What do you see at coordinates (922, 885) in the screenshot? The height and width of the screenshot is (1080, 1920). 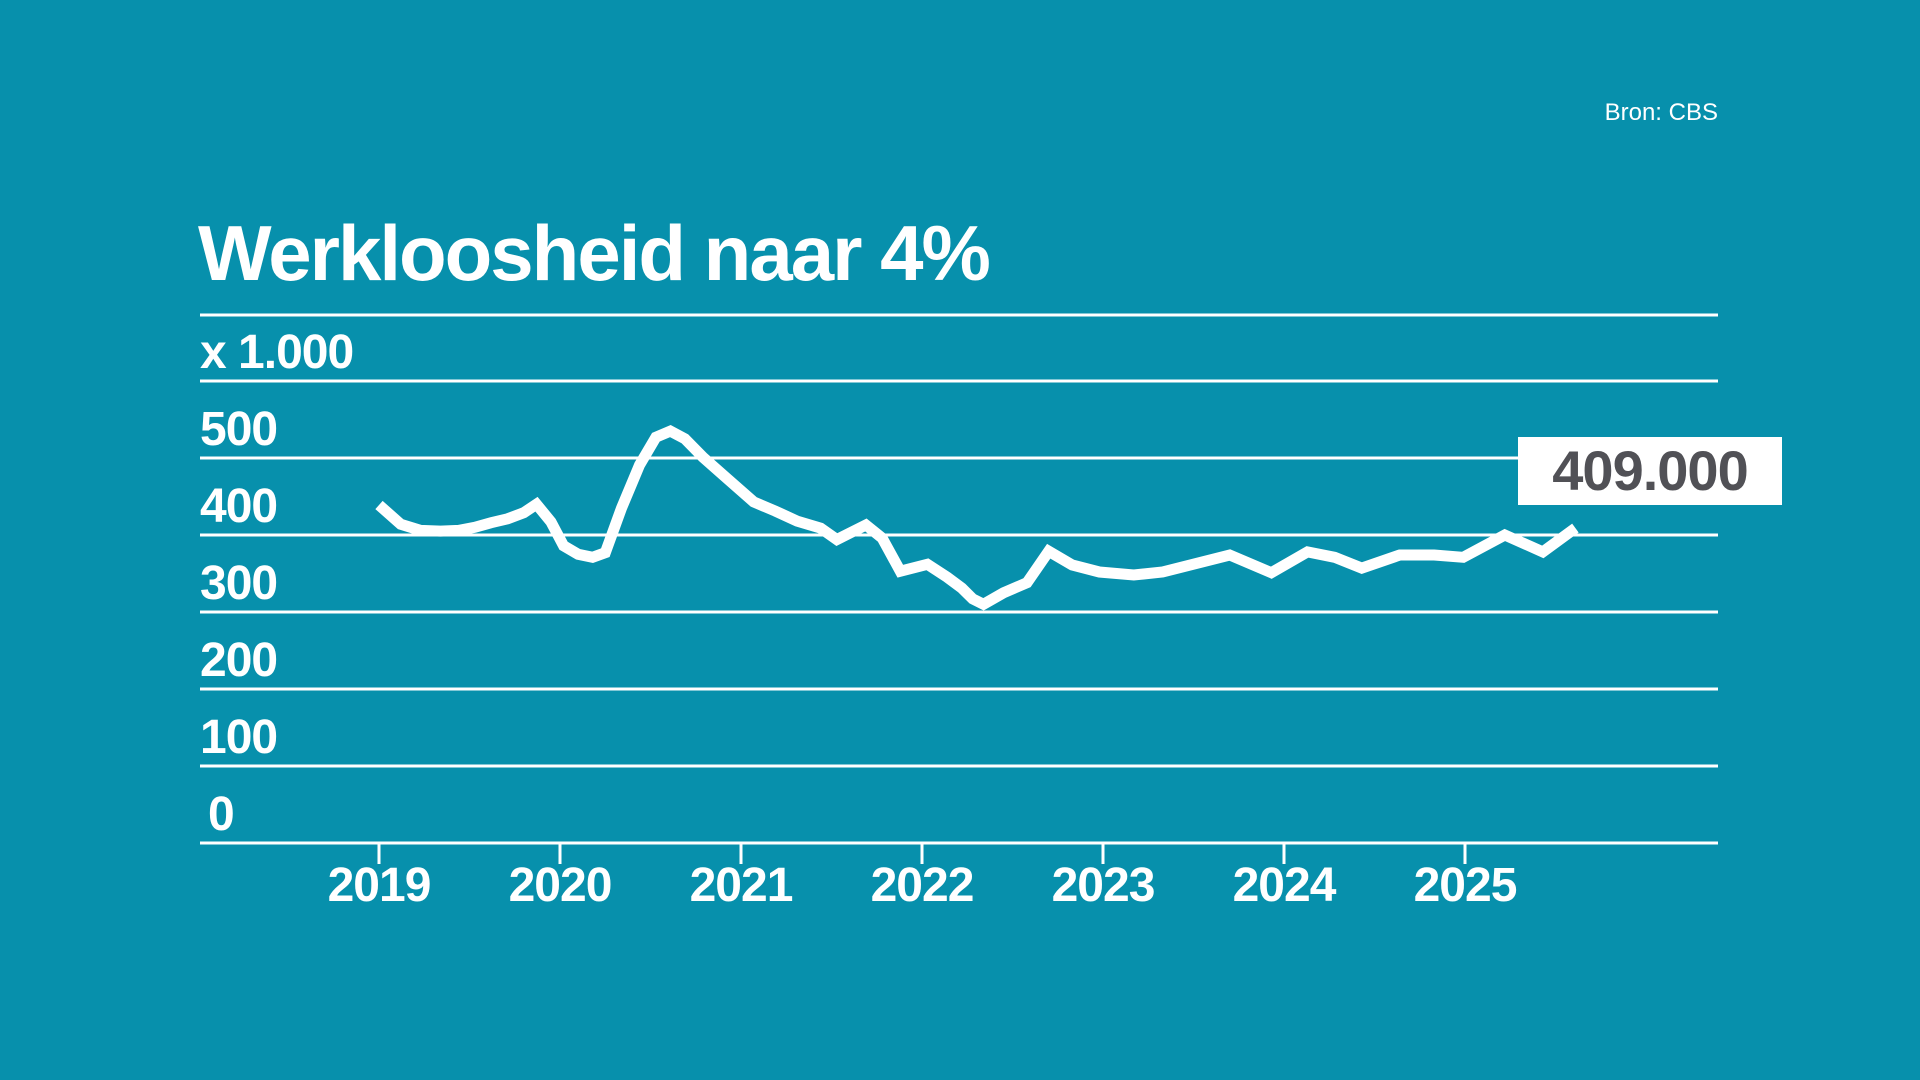 I see `x-axis-label-2022: 2022` at bounding box center [922, 885].